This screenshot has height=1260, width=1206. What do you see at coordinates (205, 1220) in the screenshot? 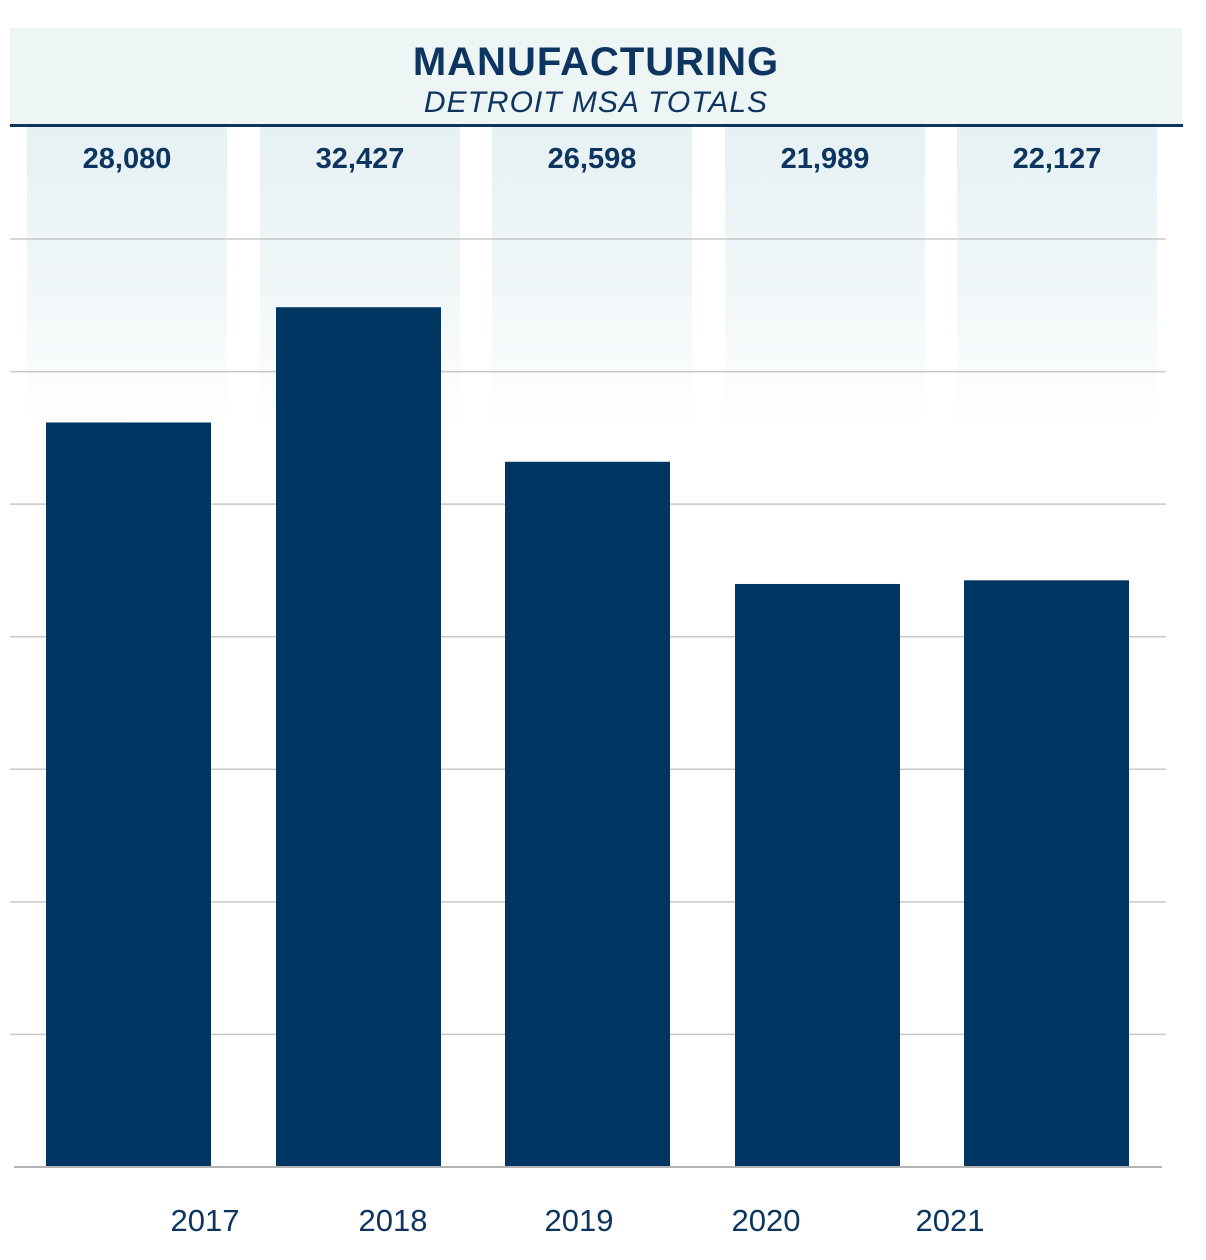
I see `x-tick-2017: 2017` at bounding box center [205, 1220].